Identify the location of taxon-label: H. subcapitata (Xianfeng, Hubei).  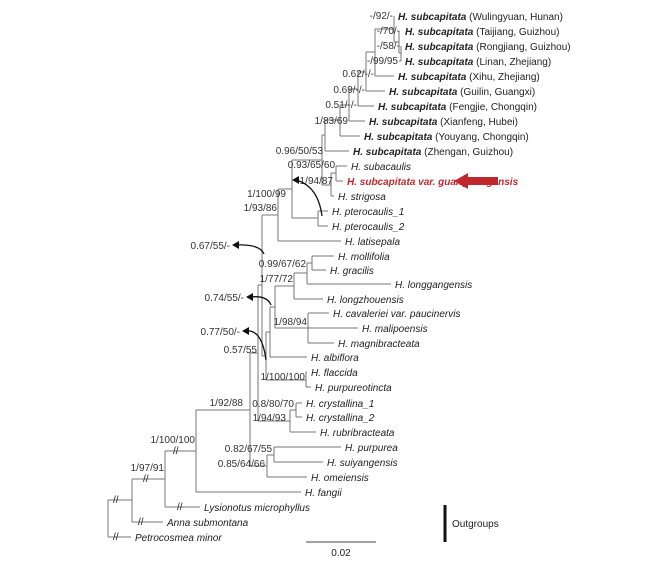
(443, 122).